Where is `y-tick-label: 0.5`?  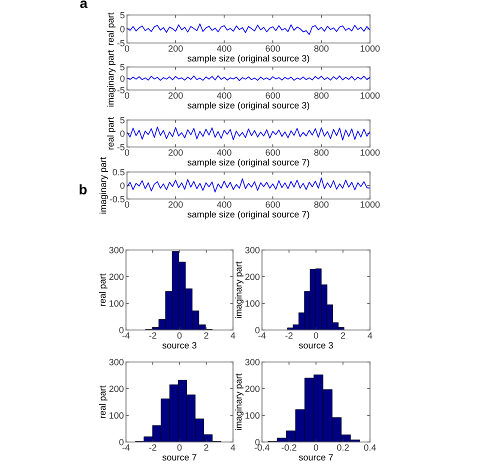 y-tick-label: 0.5 is located at coordinates (118, 172).